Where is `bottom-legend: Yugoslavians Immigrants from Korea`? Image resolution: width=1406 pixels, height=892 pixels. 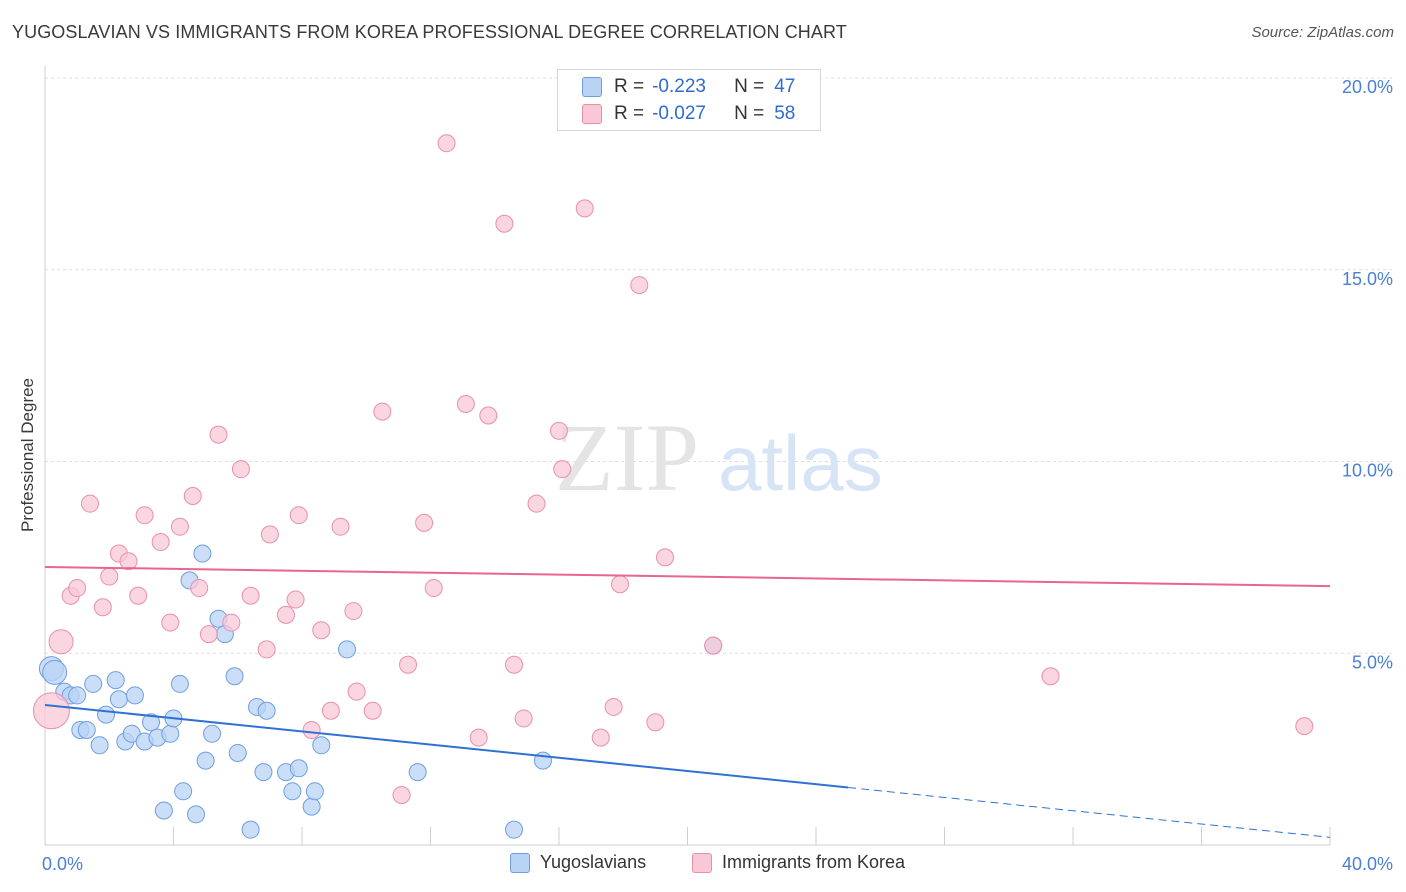
bottom-legend: Yugoslavians Immigrants from Korea is located at coordinates (703, 865).